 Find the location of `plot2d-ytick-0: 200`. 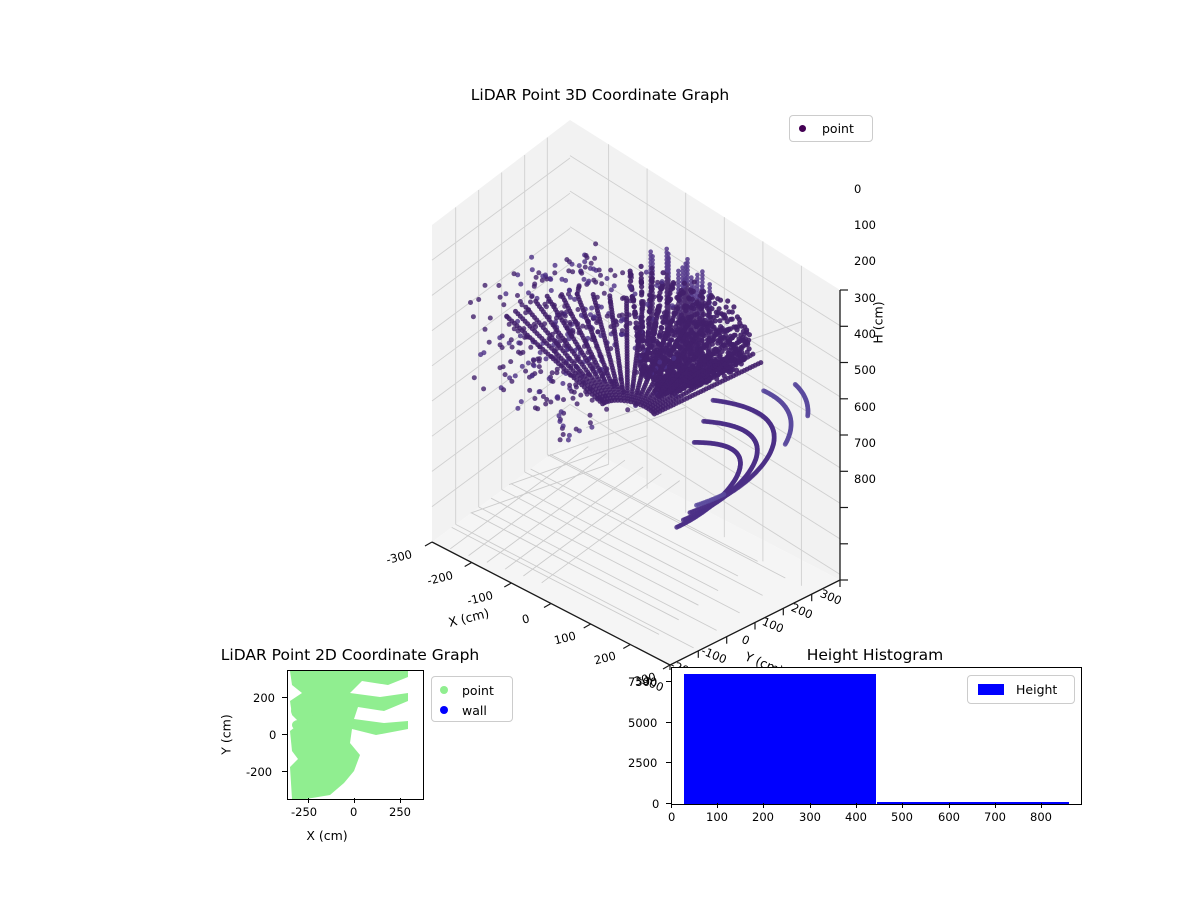

plot2d-ytick-0: 200 is located at coordinates (264, 698).